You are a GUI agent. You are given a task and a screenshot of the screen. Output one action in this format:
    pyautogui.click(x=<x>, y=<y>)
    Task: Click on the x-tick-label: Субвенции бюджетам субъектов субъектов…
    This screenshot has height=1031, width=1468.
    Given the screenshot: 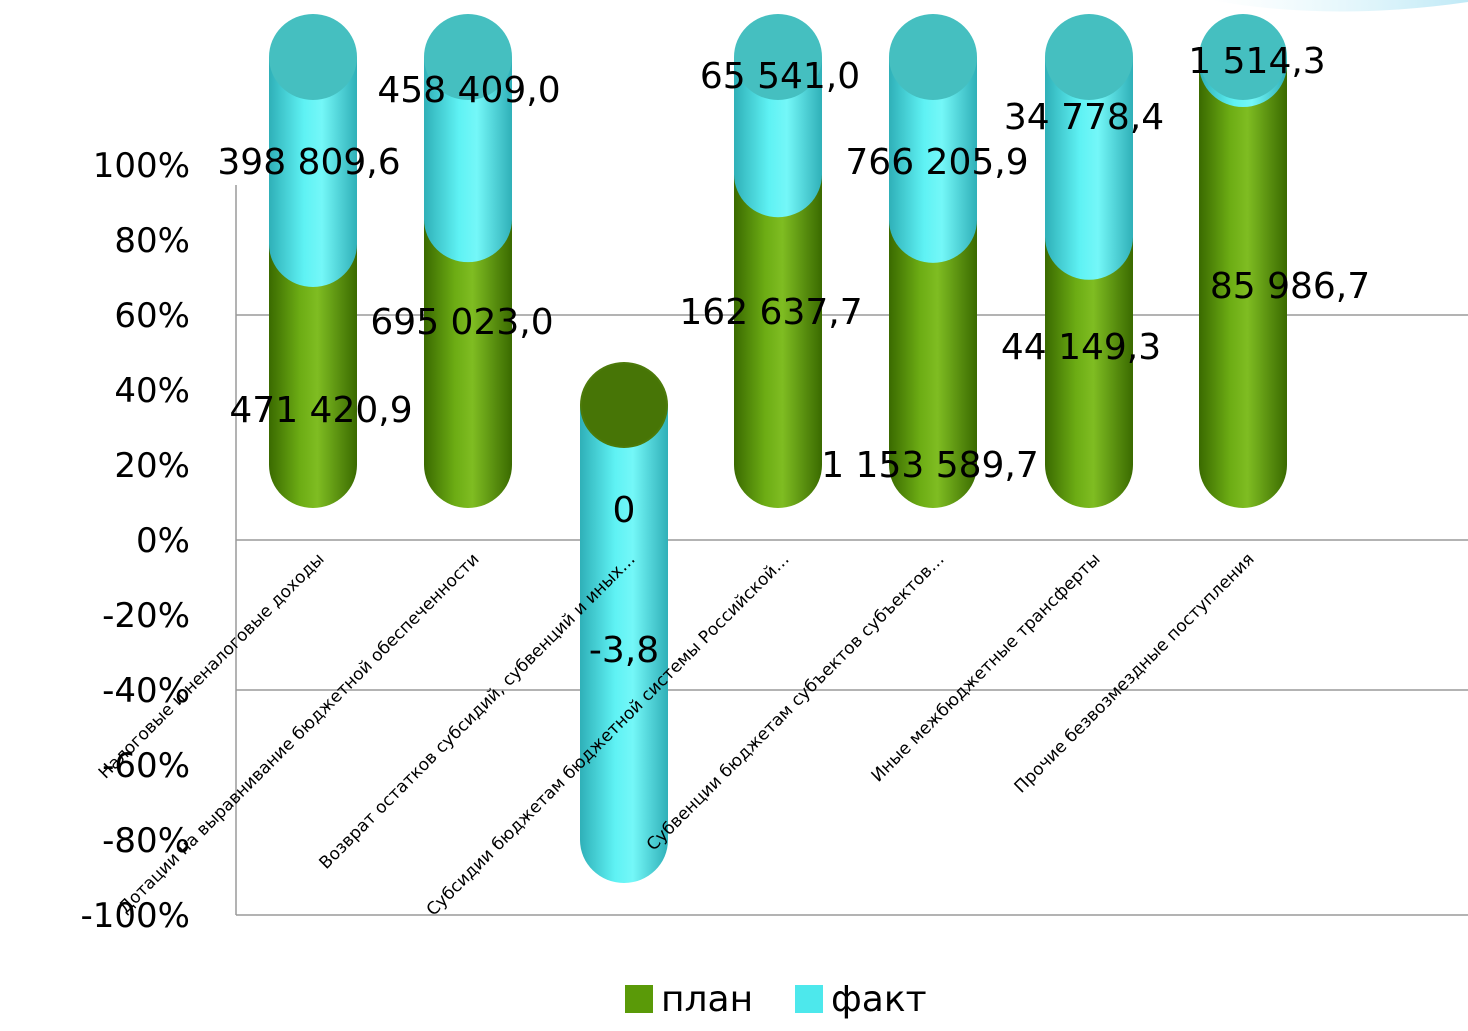 What is the action you would take?
    pyautogui.click(x=796, y=702)
    